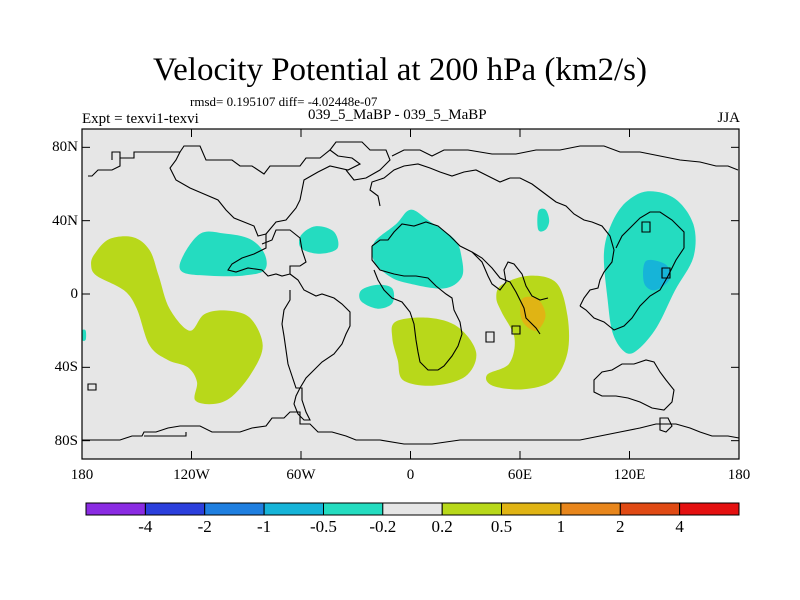  I want to click on contour-e-pacific-negative-sliver, so click(84, 335).